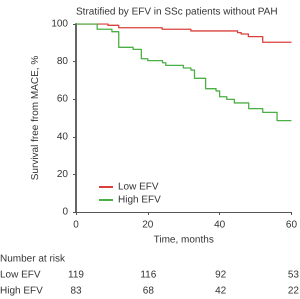 This screenshot has height=299, width=300. Describe the element at coordinates (22, 291) in the screenshot. I see `text: High EFV` at that location.